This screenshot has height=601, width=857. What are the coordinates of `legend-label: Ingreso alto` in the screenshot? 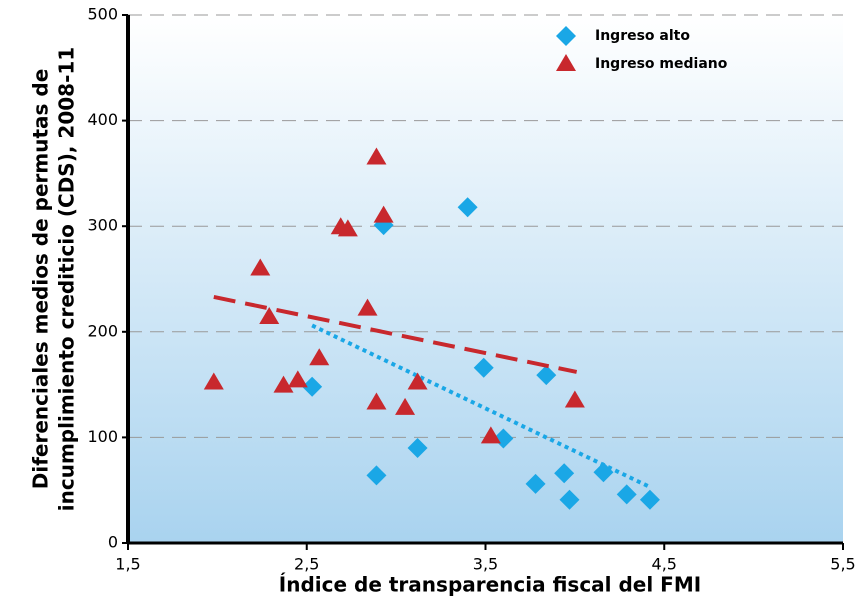 It's located at (642, 36).